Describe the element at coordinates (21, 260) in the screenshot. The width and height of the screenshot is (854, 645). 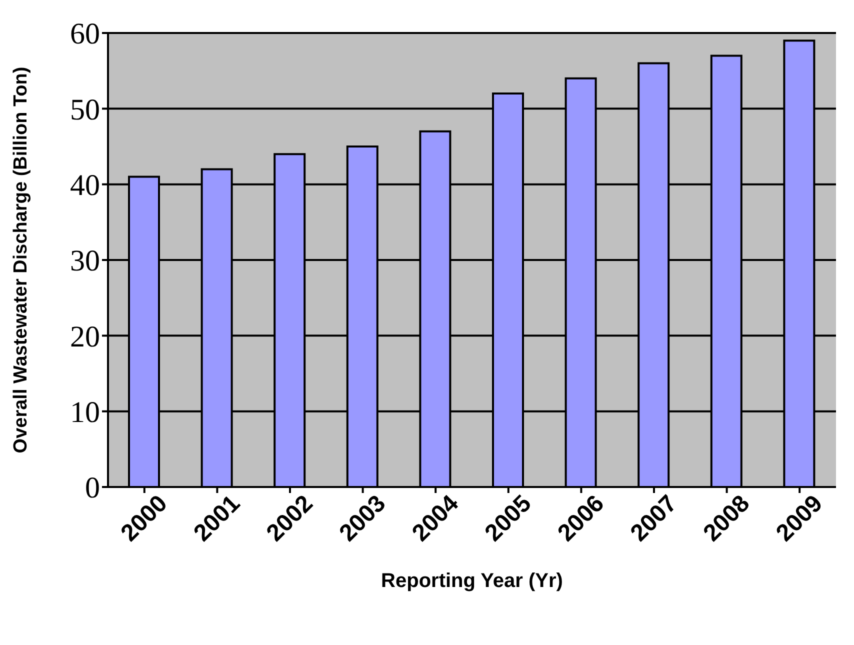
I see `y-axis-title: Overall Wastewater Discharge (Billion Ton)` at that location.